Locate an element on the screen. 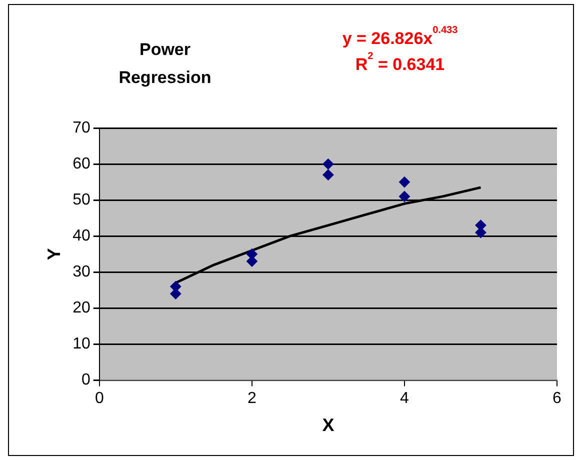  y-tick-label: 40 is located at coordinates (81, 235).